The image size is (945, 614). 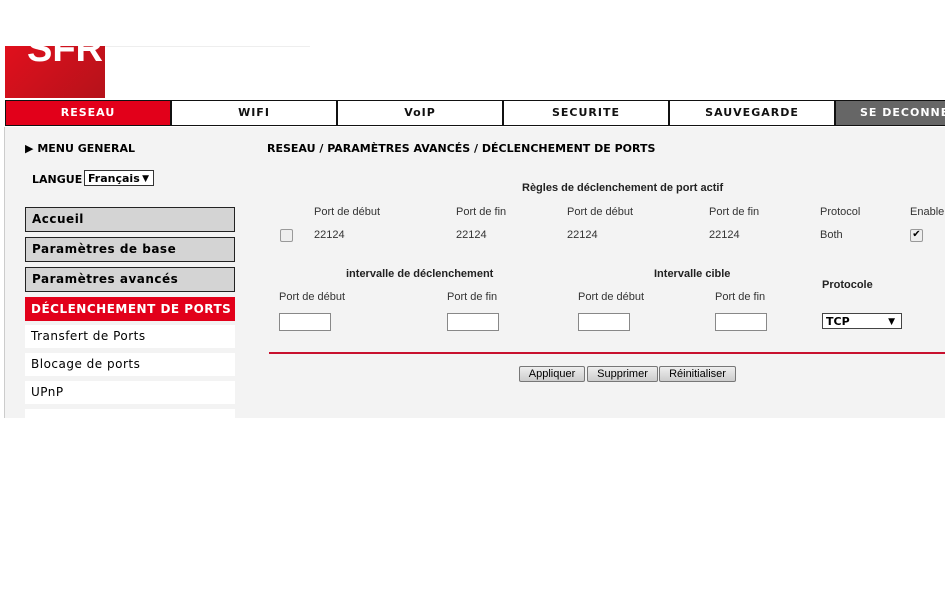 I want to click on row-select-checkbox, so click(x=286, y=235).